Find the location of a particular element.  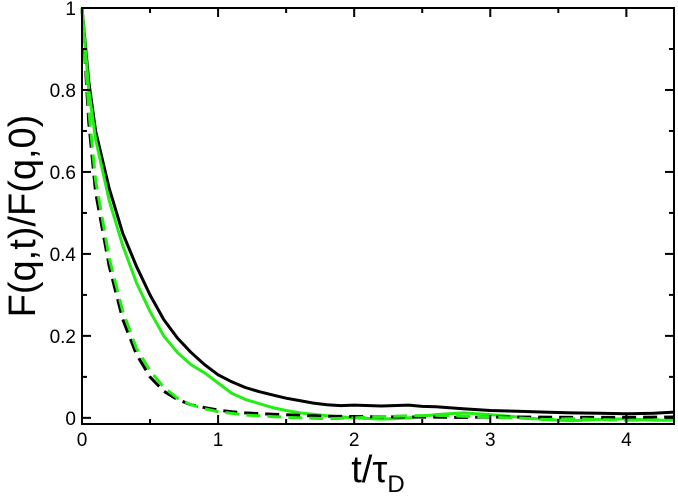

y-tick-label: 0.2 is located at coordinates (63, 337).